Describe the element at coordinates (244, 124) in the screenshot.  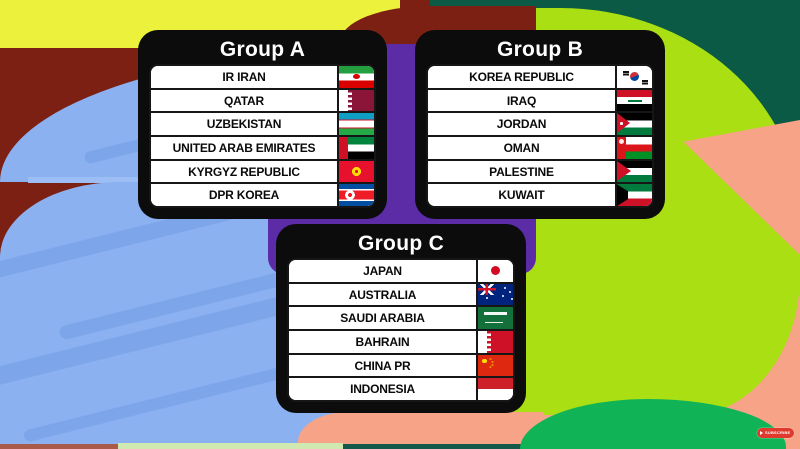
I see `team-name: UZBEKISTAN` at that location.